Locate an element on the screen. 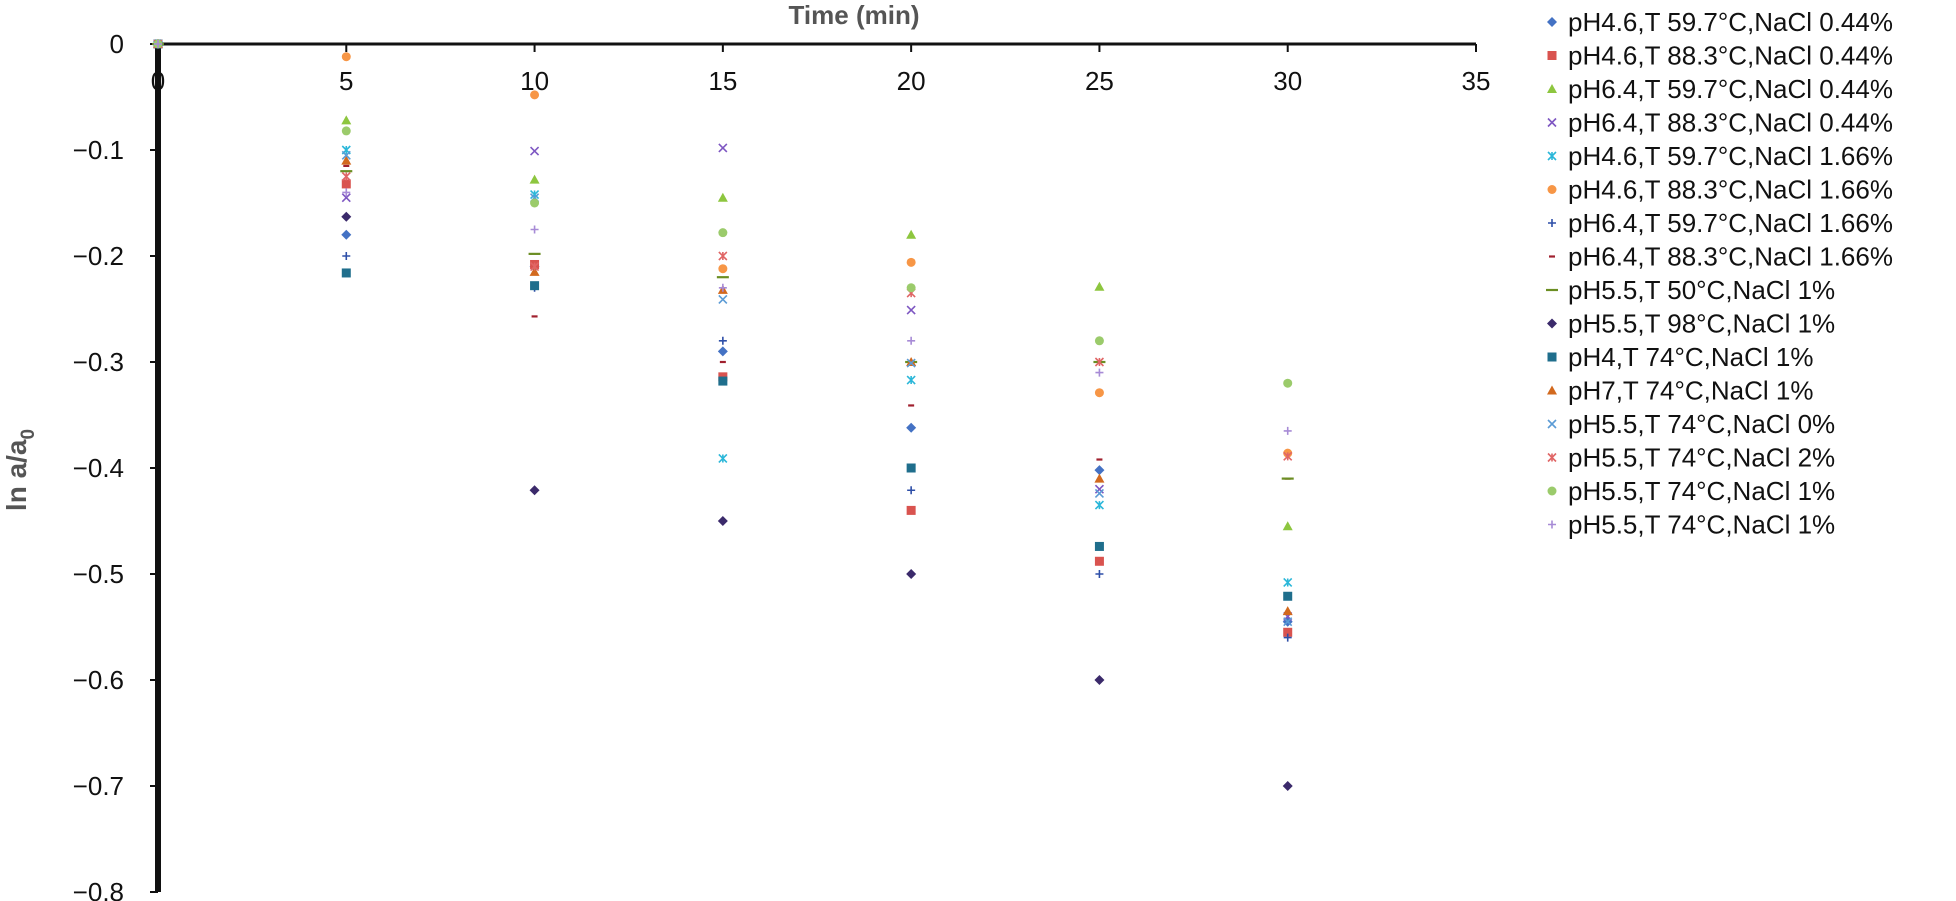  x-tick-label: 20 is located at coordinates (911, 81).